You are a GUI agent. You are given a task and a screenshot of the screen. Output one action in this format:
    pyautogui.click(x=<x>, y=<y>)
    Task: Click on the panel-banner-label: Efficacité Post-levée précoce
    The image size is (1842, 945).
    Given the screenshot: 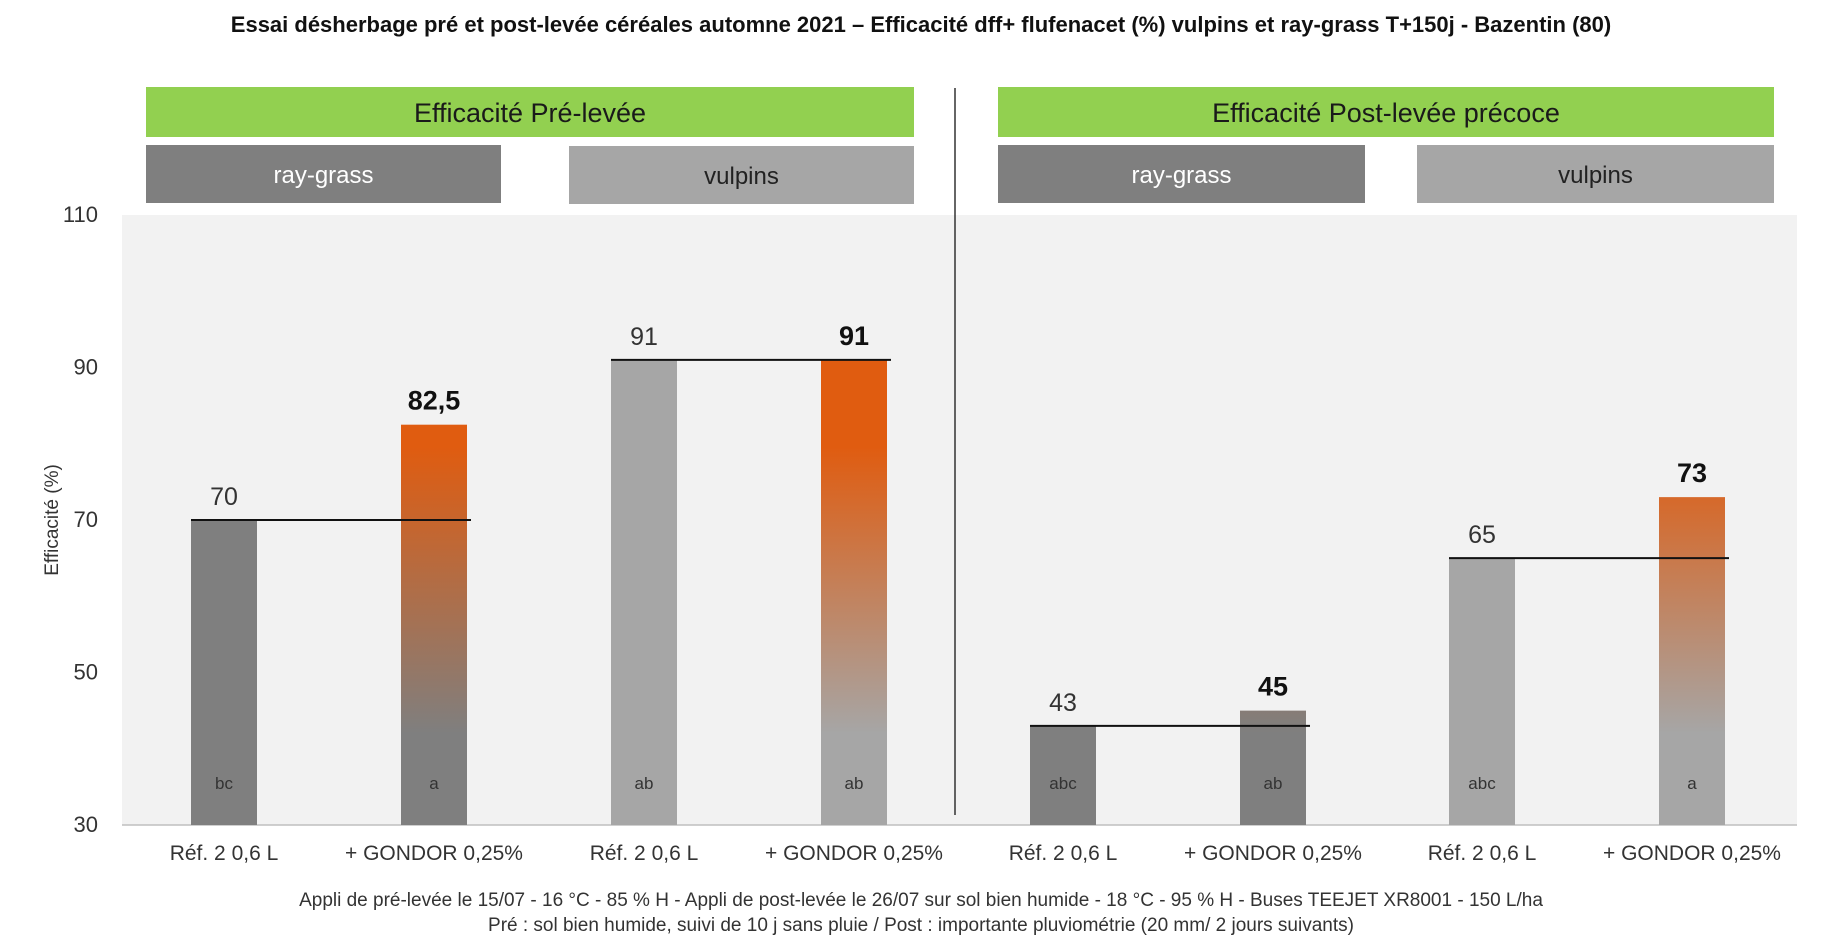 What is the action you would take?
    pyautogui.click(x=1386, y=113)
    